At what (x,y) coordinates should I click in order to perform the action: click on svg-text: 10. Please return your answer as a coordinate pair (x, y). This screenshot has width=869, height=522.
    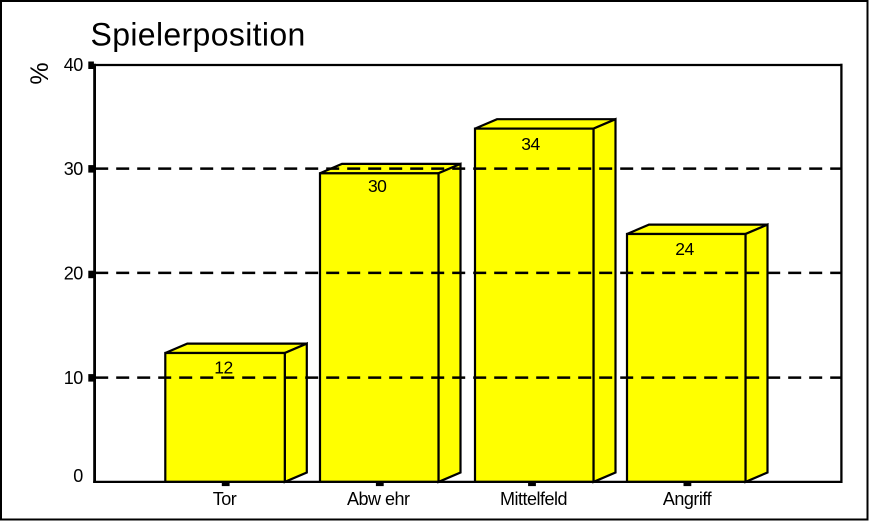
    Looking at the image, I should click on (74, 378).